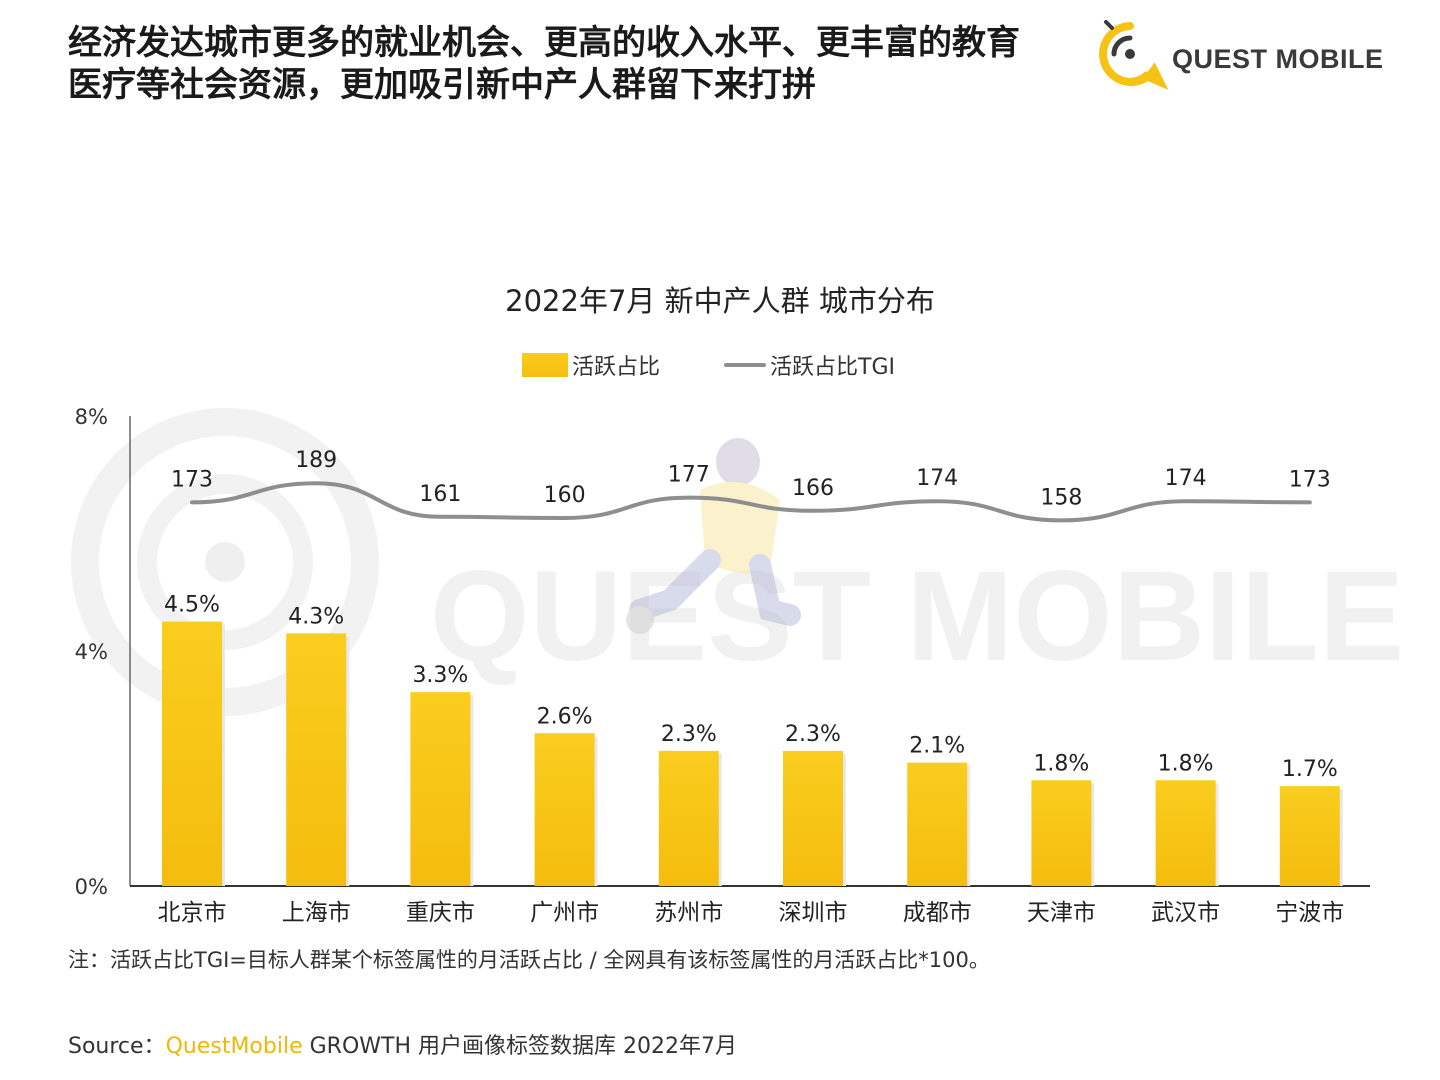 Image resolution: width=1440 pixels, height=1080 pixels. I want to click on legend: 活跃占比 活跃占比TGI, so click(720, 365).